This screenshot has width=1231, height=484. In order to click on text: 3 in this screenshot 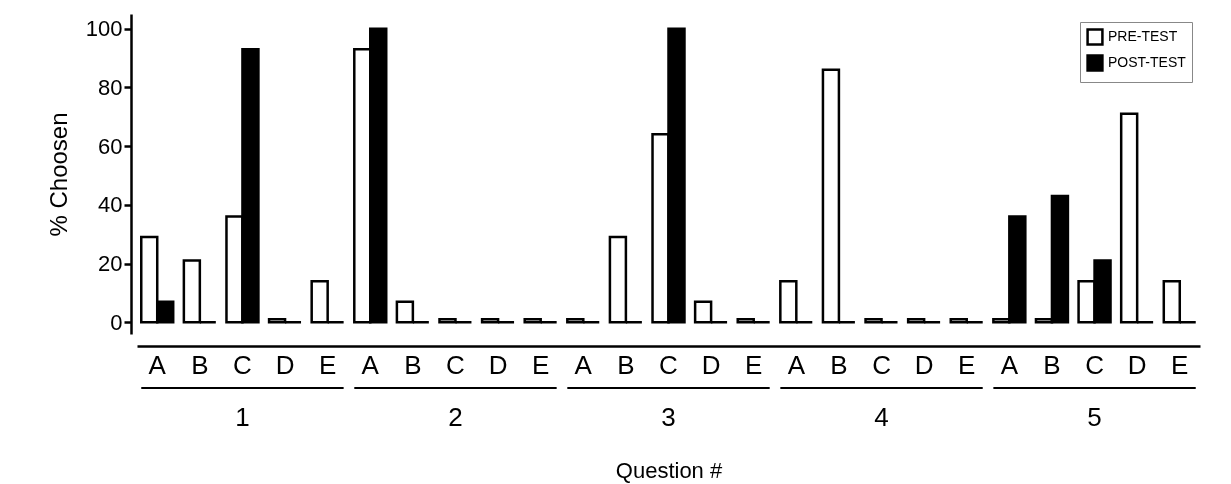, I will do `click(668, 417)`.